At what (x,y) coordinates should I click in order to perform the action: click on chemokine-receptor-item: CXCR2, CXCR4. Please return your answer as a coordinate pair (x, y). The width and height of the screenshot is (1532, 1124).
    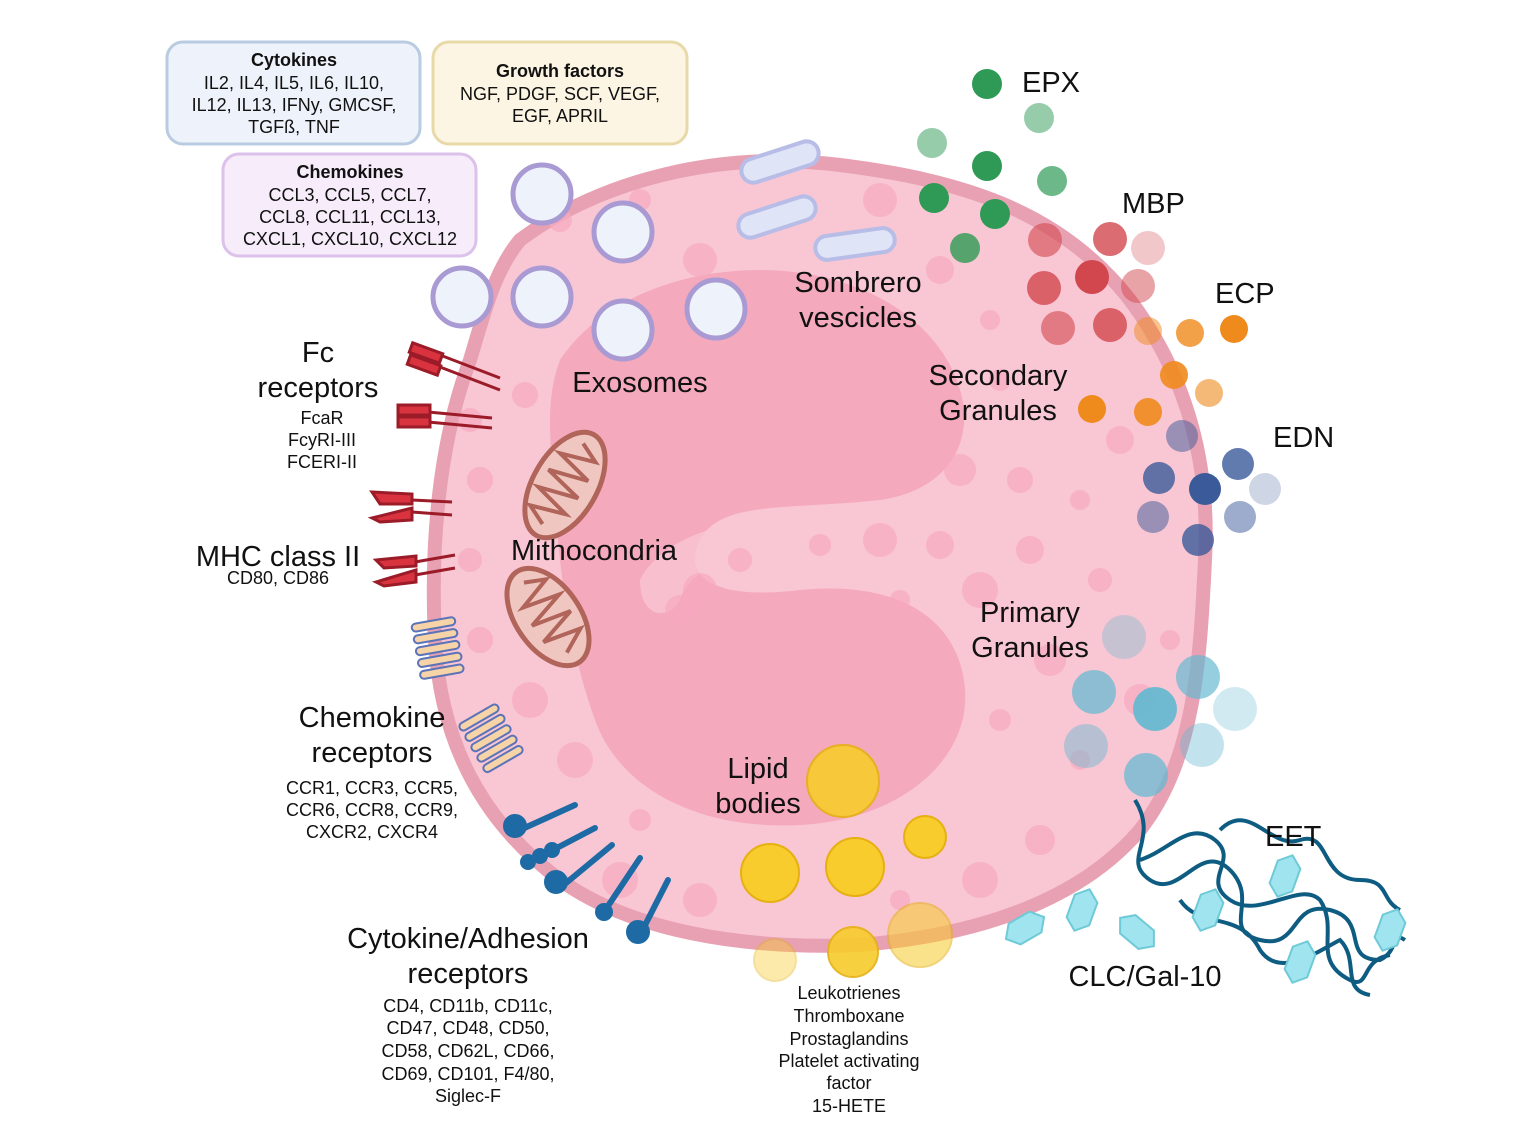
    Looking at the image, I should click on (372, 832).